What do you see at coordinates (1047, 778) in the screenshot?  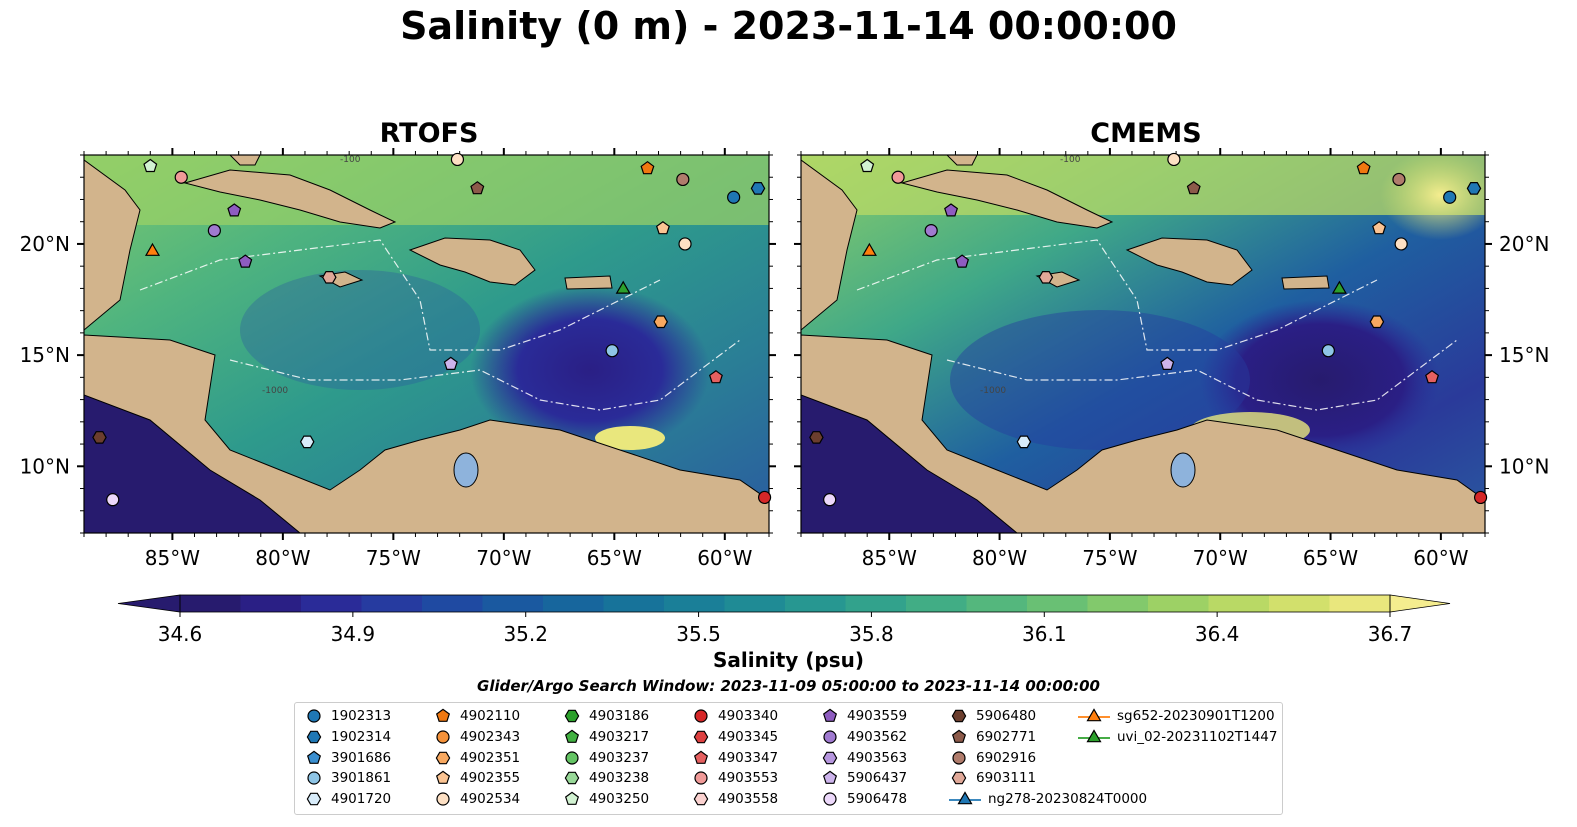 I see `legend-item: 6903111` at bounding box center [1047, 778].